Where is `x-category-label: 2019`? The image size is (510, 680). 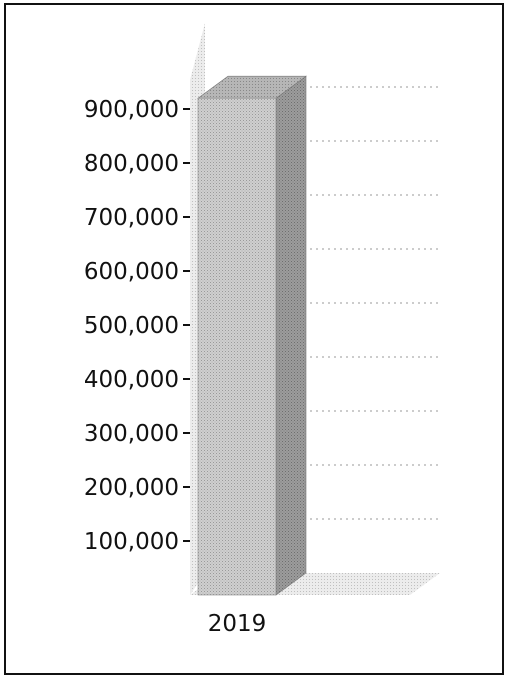 x-category-label: 2019 is located at coordinates (237, 624).